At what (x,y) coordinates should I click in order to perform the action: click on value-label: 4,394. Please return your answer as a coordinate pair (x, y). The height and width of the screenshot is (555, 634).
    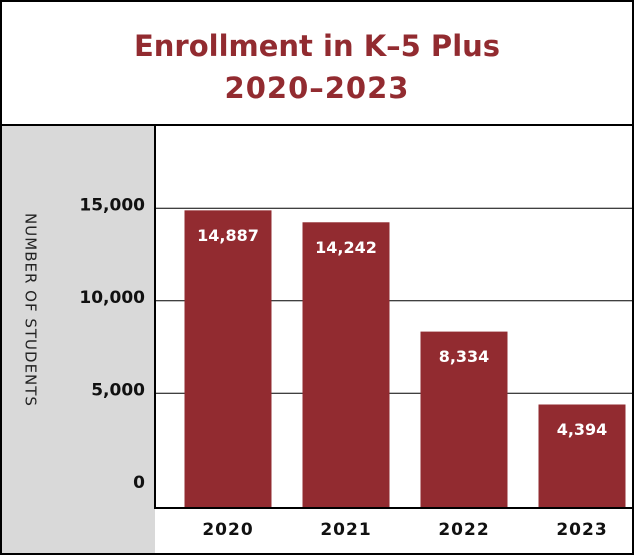
    Looking at the image, I should click on (582, 429).